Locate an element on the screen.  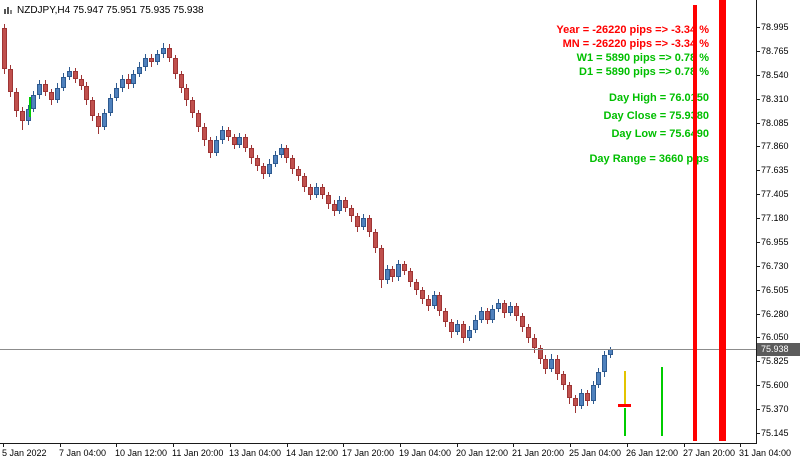
time-axis-label: 10 Jan 12:00 is located at coordinates (141, 453).